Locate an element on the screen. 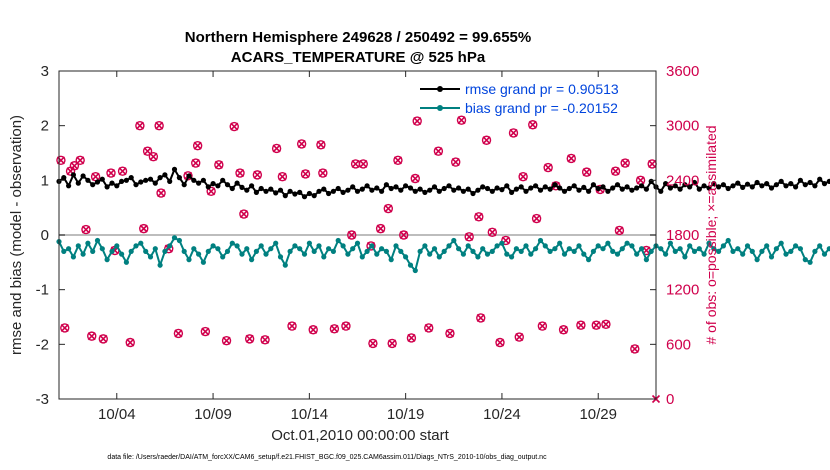  y-right-tick-label: 600 is located at coordinates (678, 344).